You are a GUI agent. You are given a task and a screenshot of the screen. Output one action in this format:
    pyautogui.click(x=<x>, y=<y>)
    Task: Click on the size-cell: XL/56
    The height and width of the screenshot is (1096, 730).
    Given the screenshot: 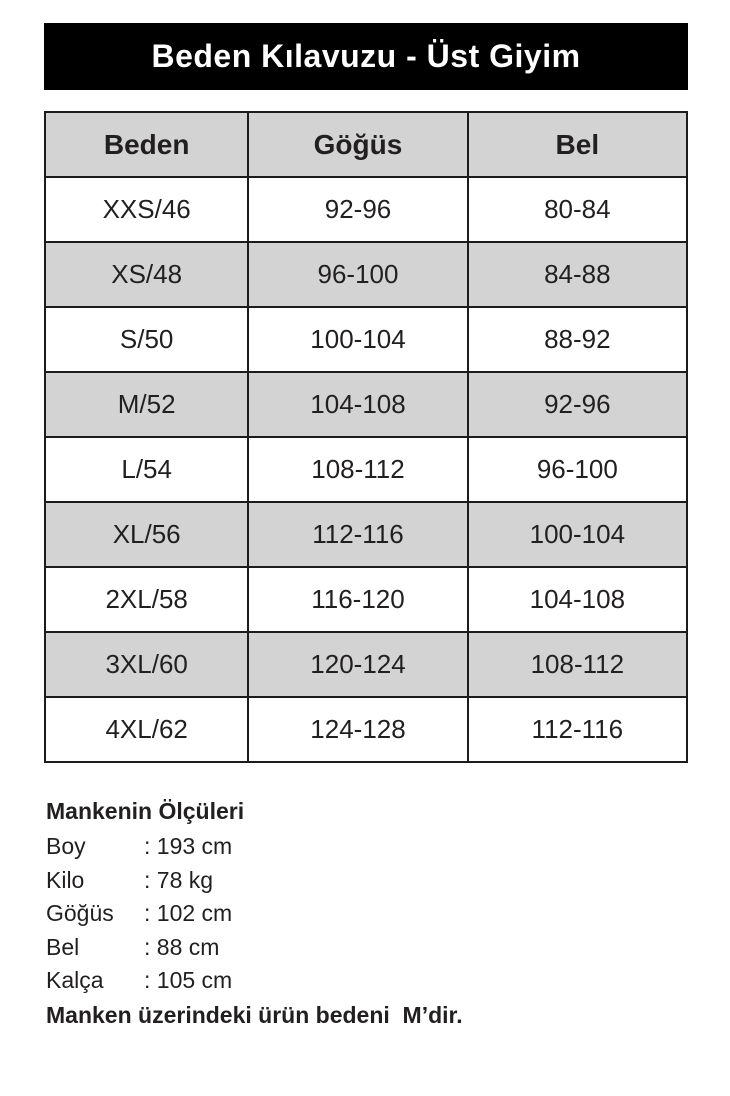 What is the action you would take?
    pyautogui.click(x=146, y=534)
    